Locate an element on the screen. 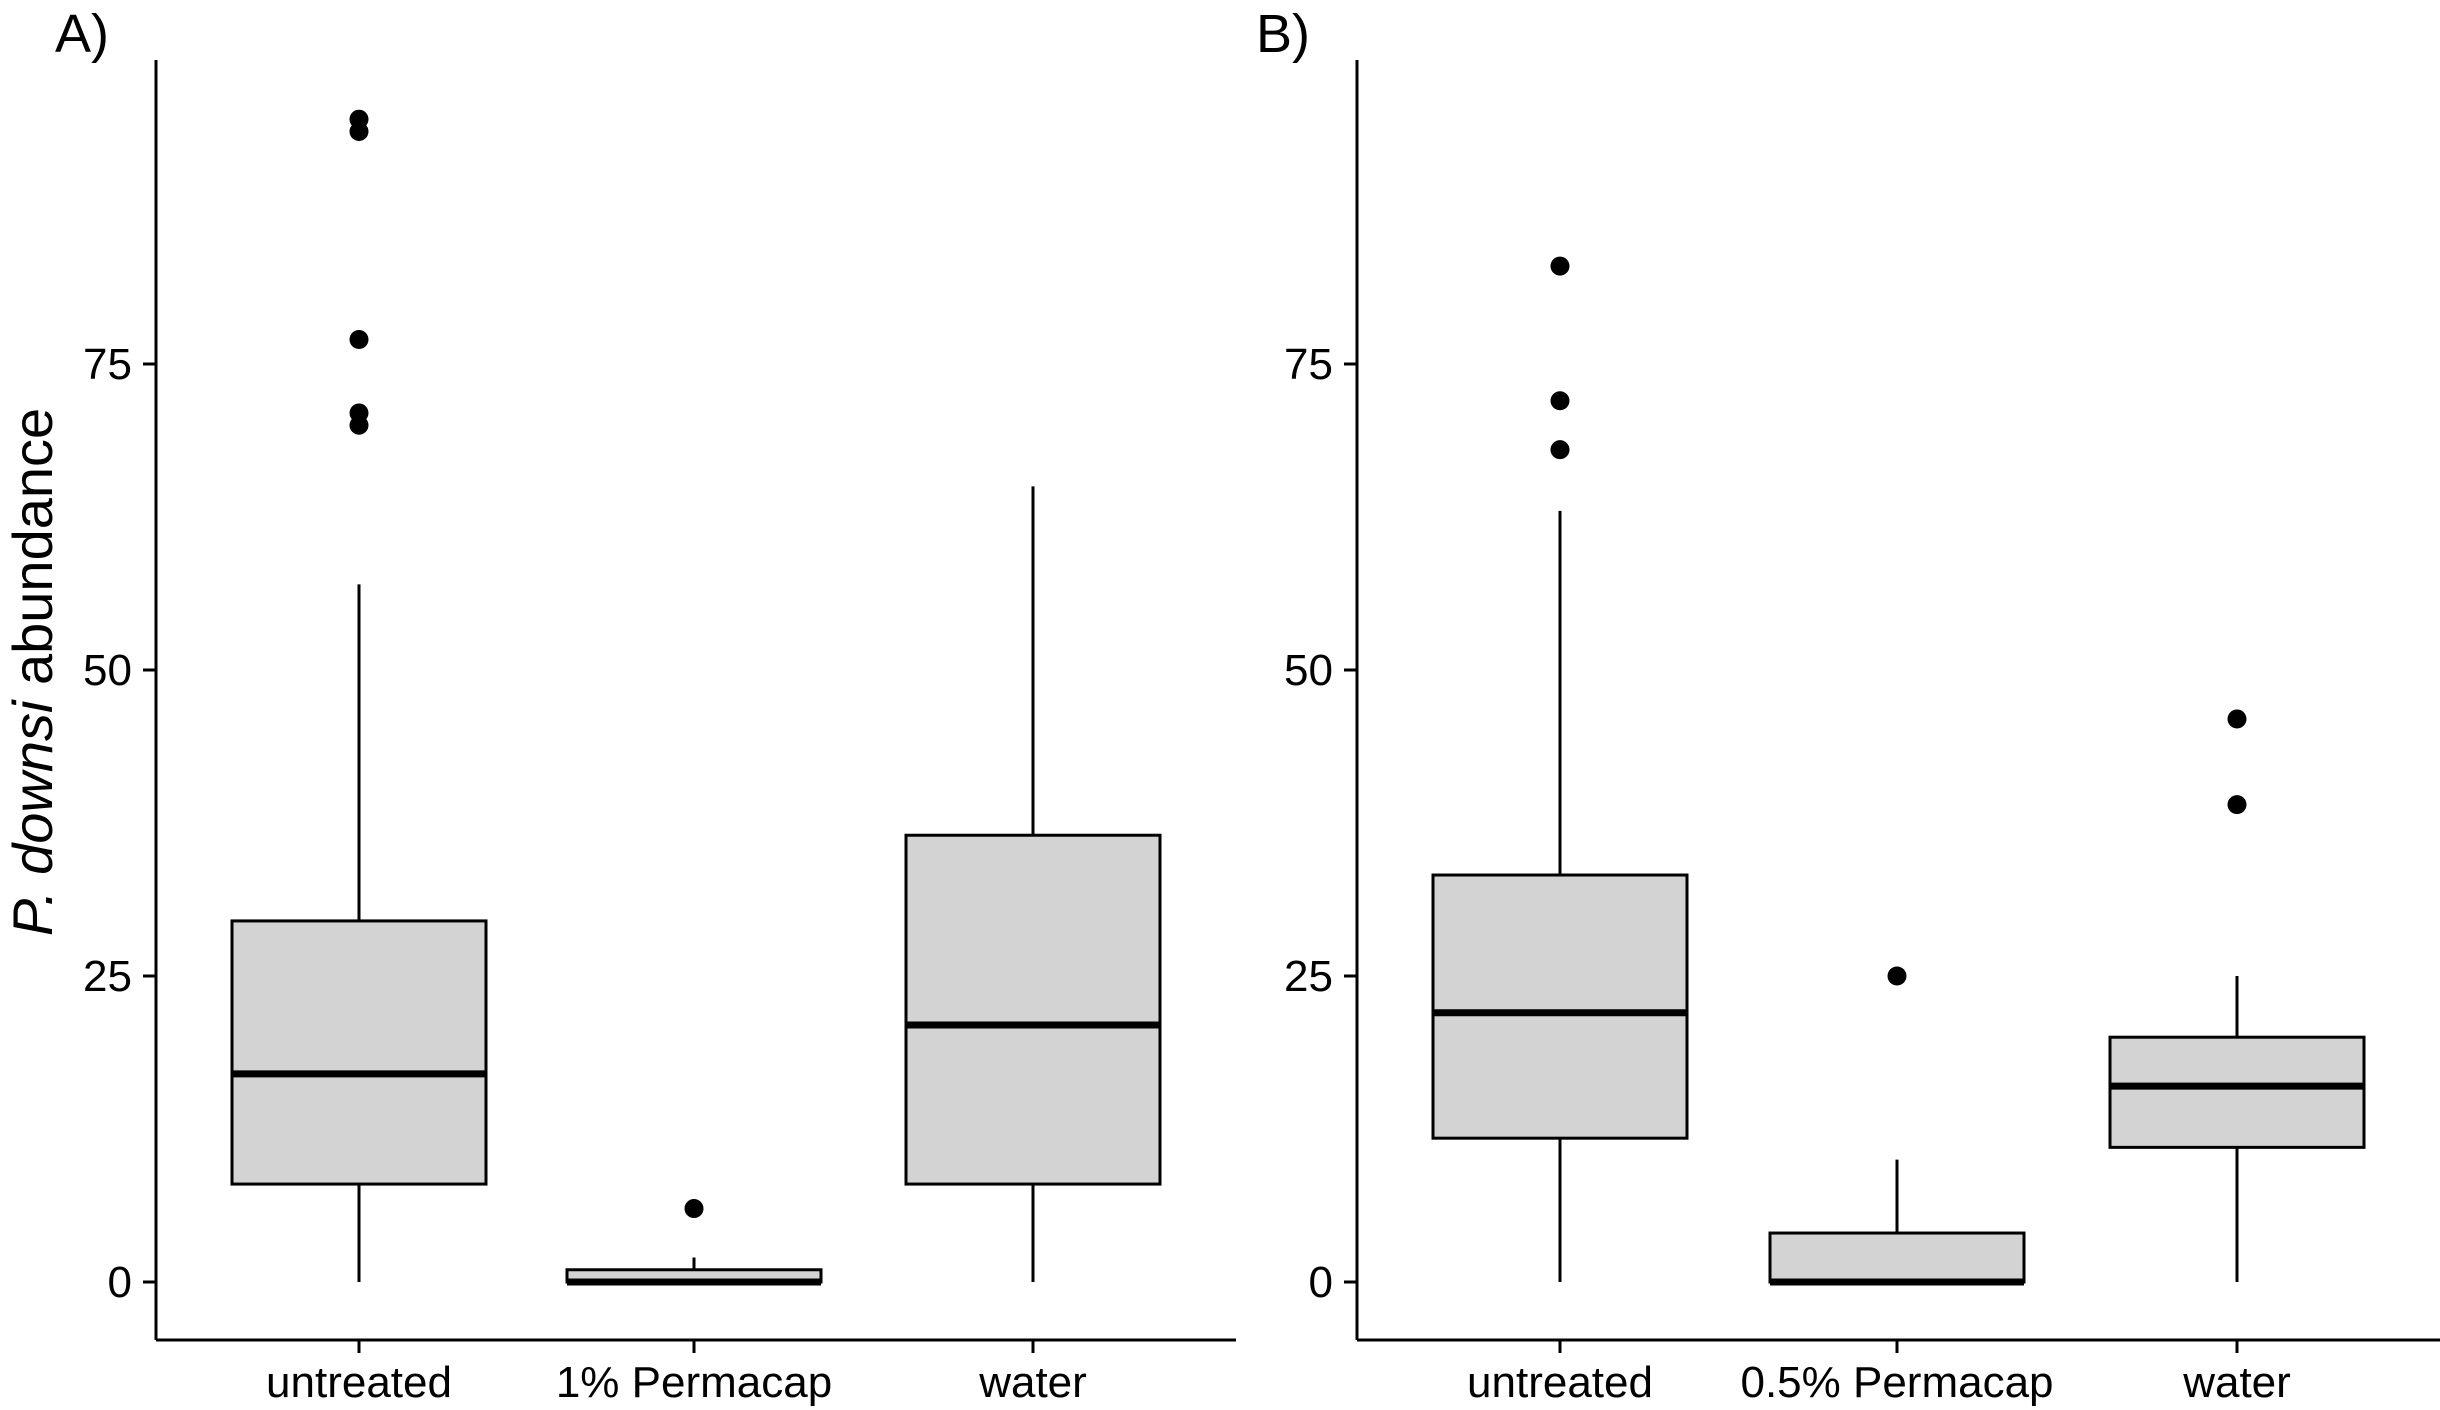  x-tick-label: 0.5% Permacap is located at coordinates (1896, 1382).